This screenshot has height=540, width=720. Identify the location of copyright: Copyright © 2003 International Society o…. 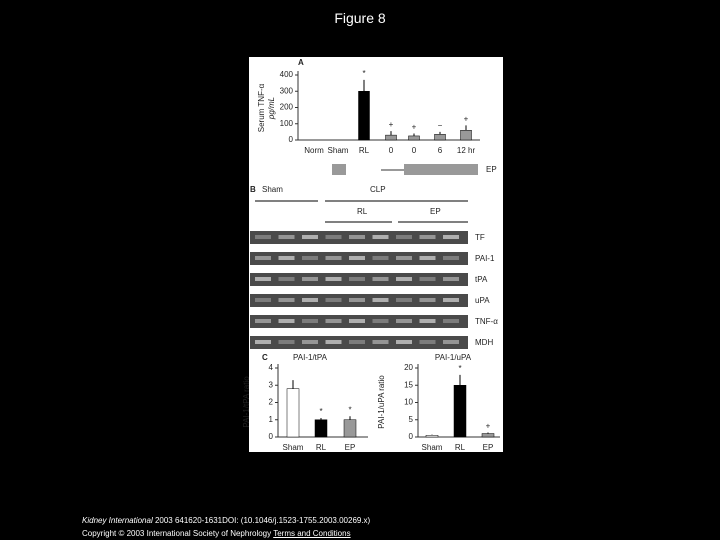
(178, 533).